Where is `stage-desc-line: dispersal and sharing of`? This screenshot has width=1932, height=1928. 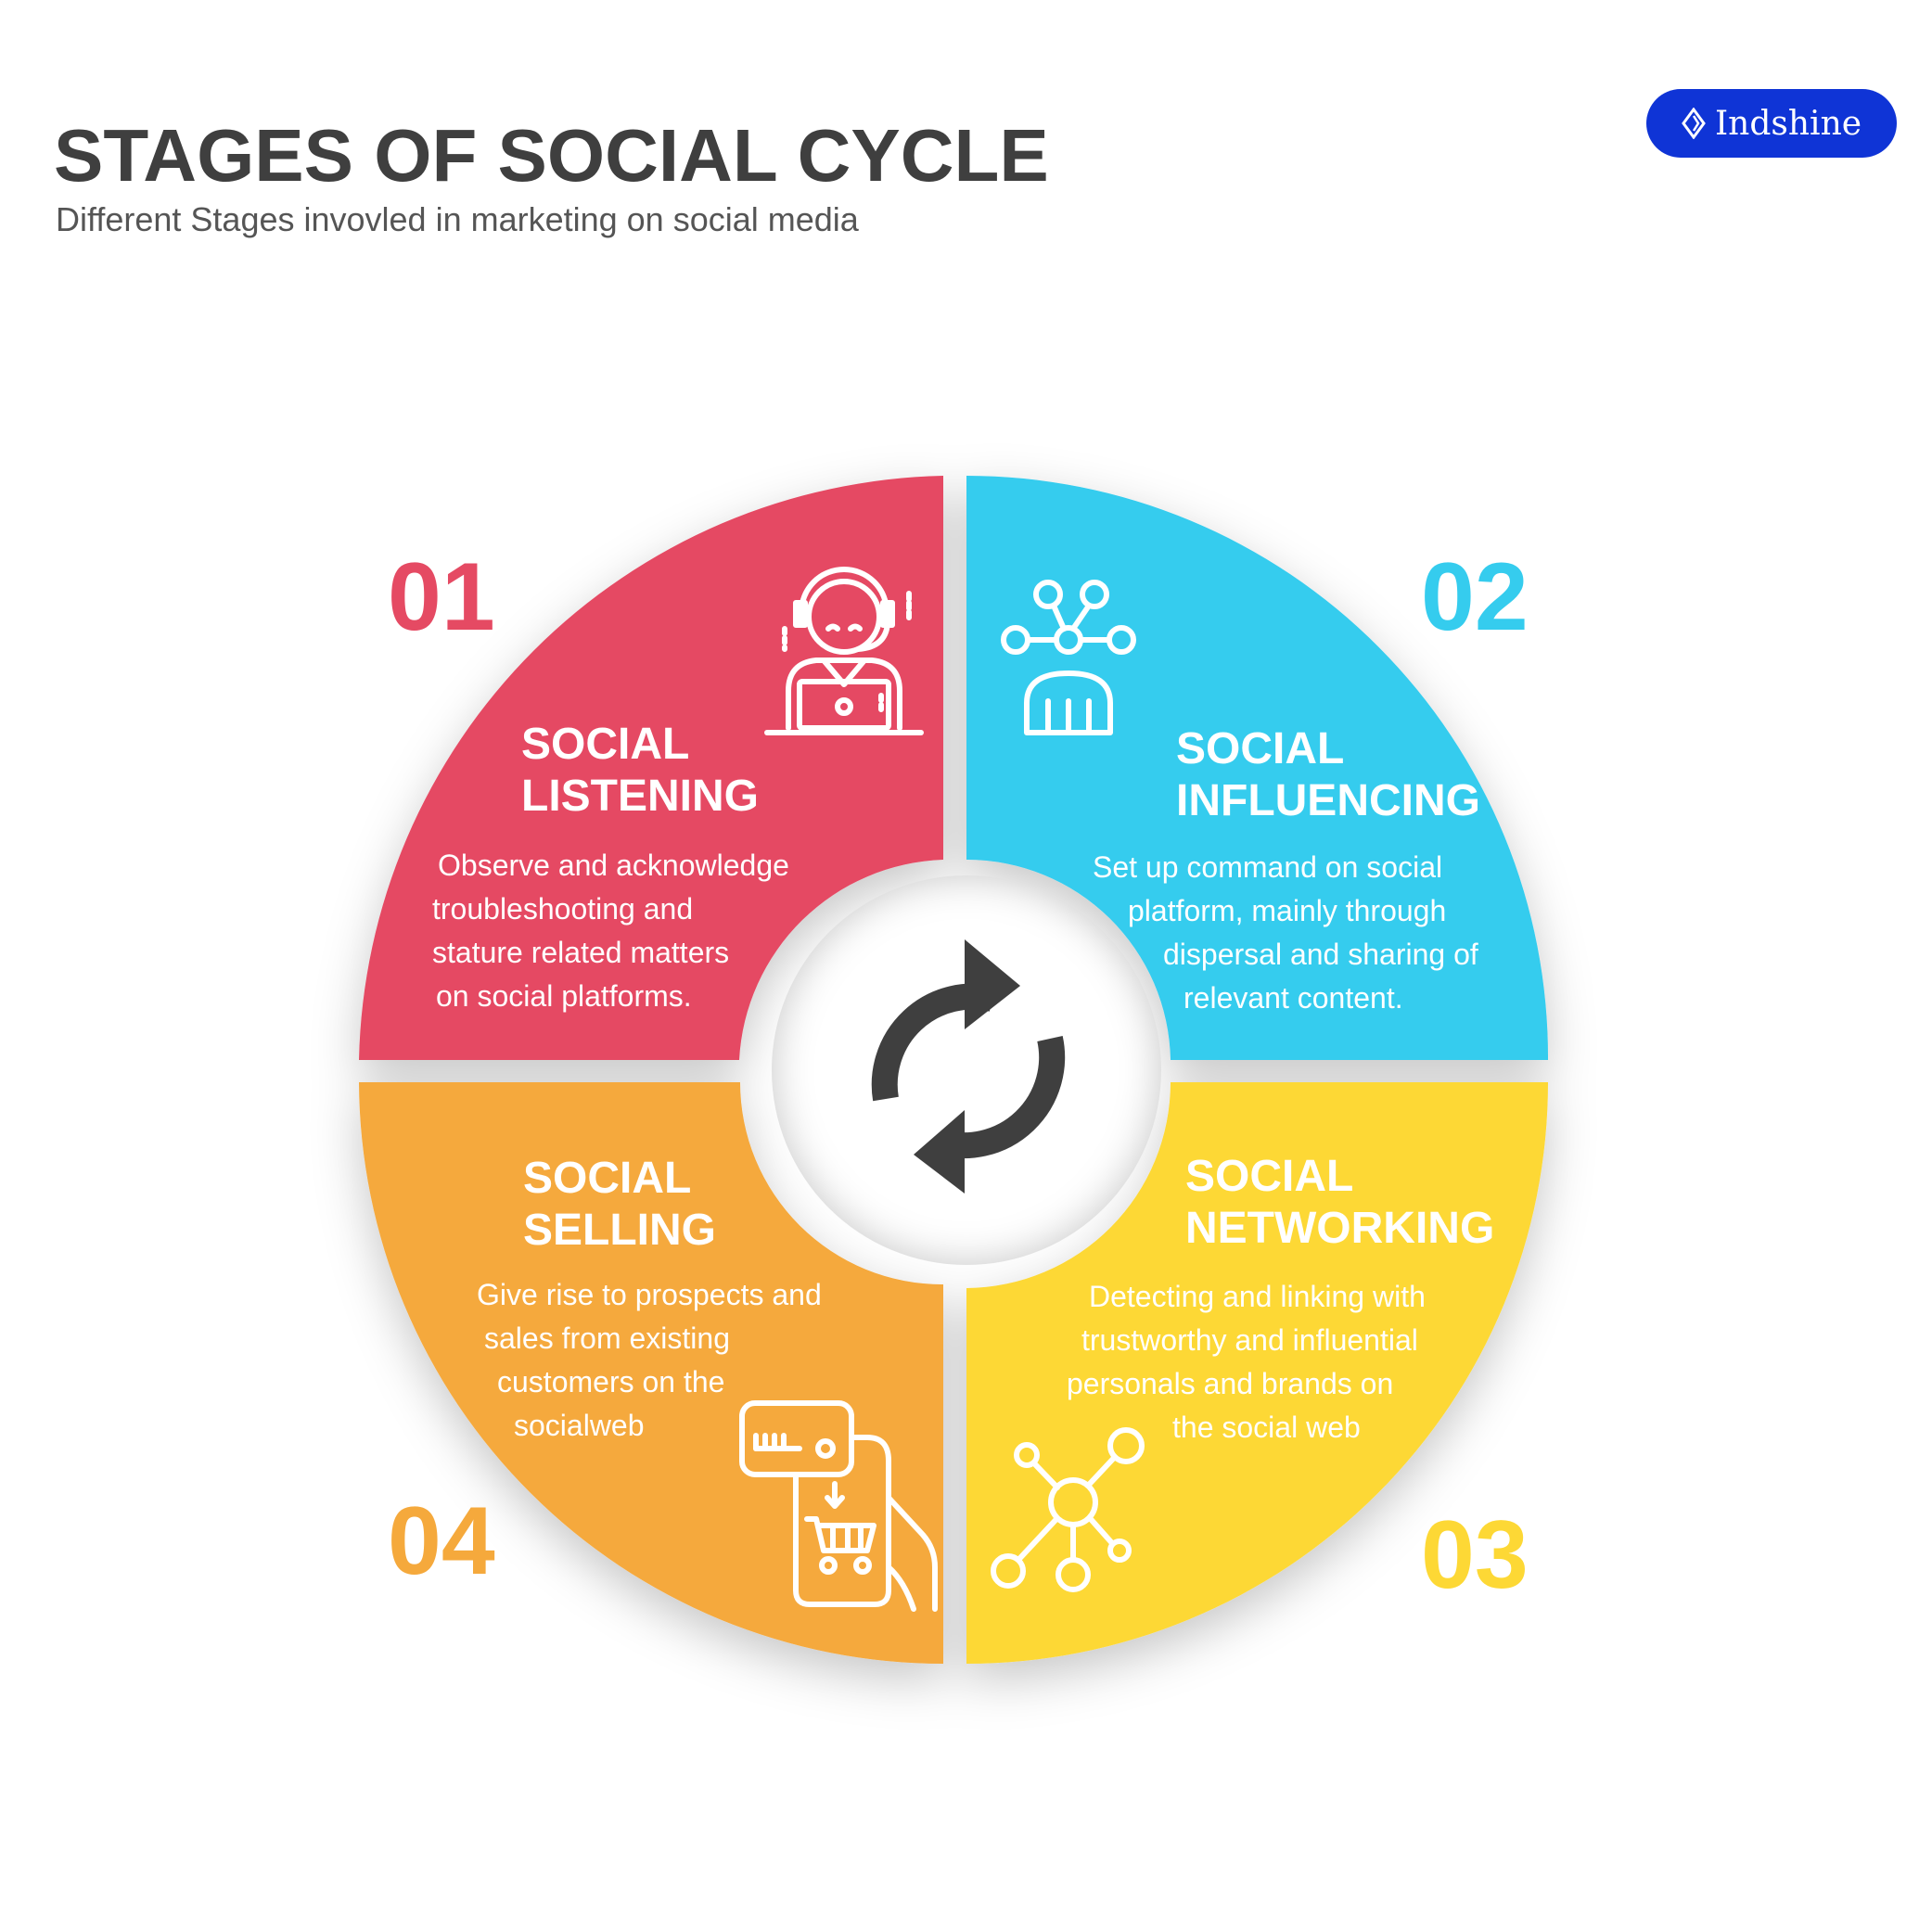 stage-desc-line: dispersal and sharing of is located at coordinates (1320, 954).